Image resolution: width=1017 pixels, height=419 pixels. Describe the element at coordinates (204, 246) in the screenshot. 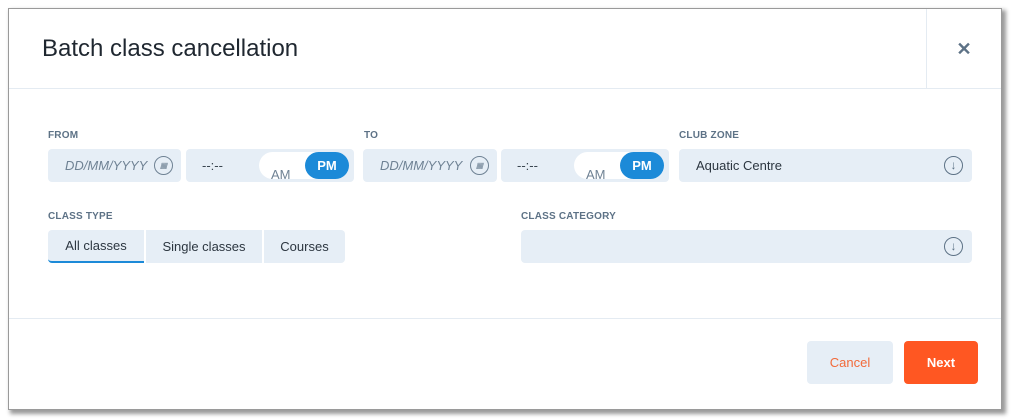

I see `class-type-single: Single classes` at that location.